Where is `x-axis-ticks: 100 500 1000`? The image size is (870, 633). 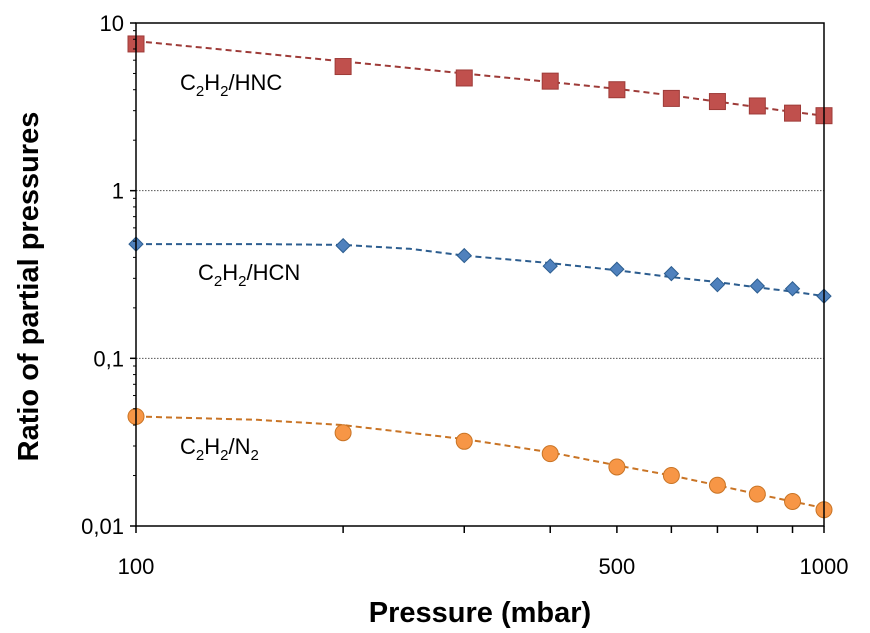 x-axis-ticks: 100 500 1000 is located at coordinates (483, 552).